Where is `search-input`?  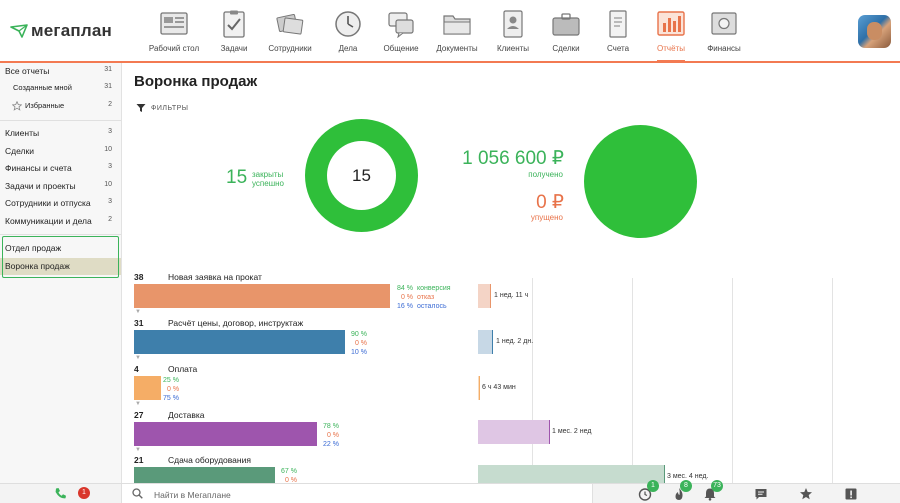
search-input is located at coordinates (364, 494).